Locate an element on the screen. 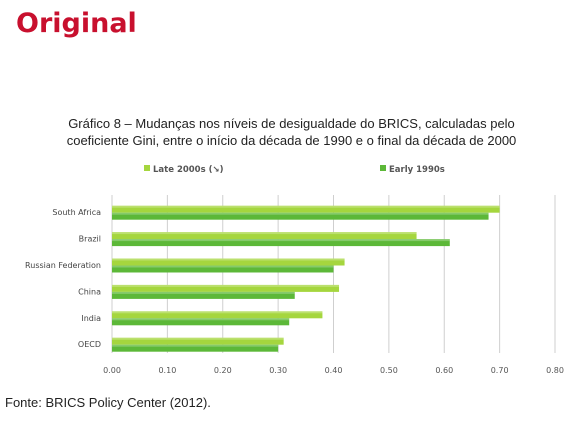 This screenshot has width=583, height=427. category-label-brazil: Brazil is located at coordinates (90, 239).